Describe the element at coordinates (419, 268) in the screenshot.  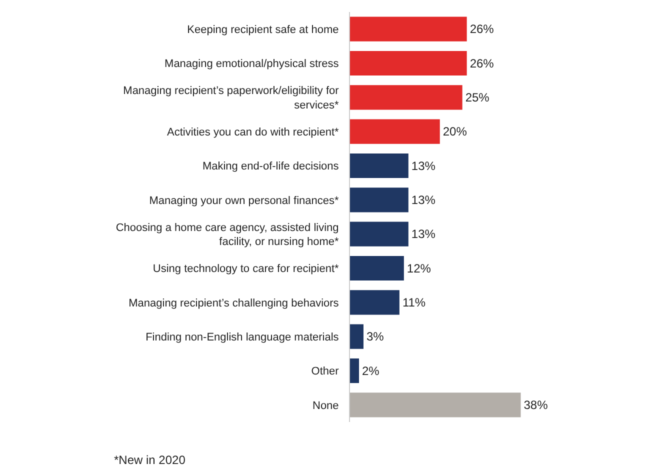
I see `data-label: 12%` at that location.